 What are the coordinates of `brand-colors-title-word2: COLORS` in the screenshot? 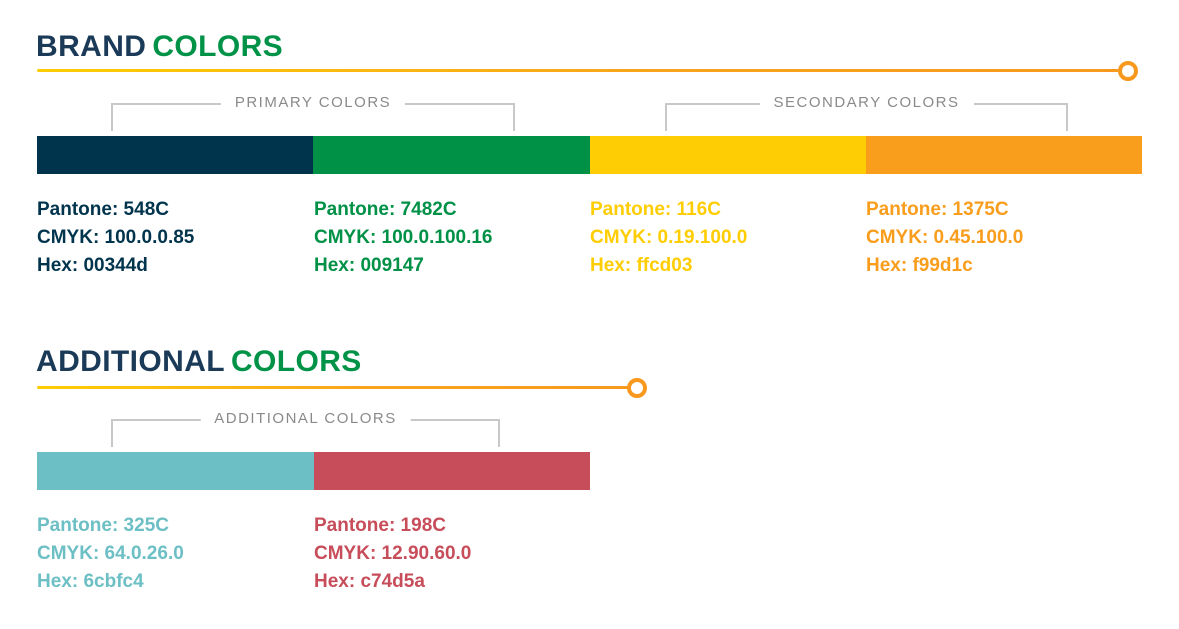 It's located at (218, 46).